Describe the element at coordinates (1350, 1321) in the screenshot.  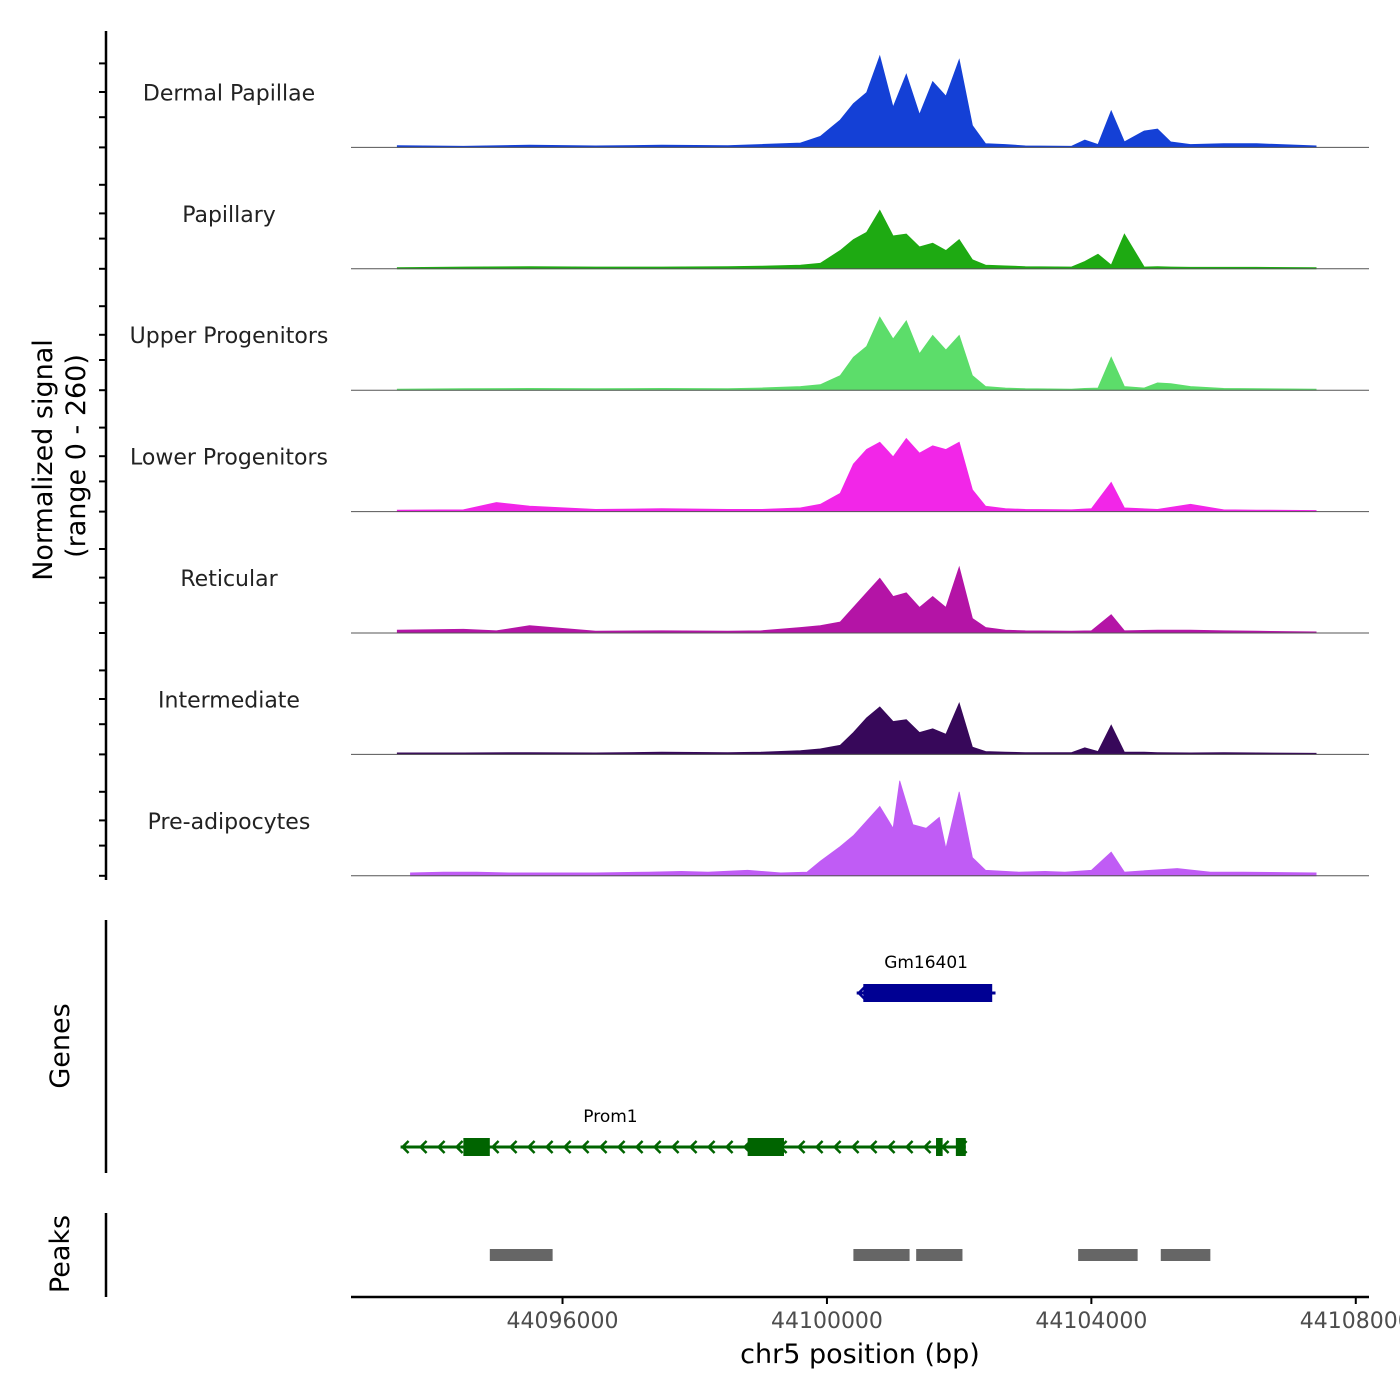
I see `x-tick-label: 44108000` at that location.